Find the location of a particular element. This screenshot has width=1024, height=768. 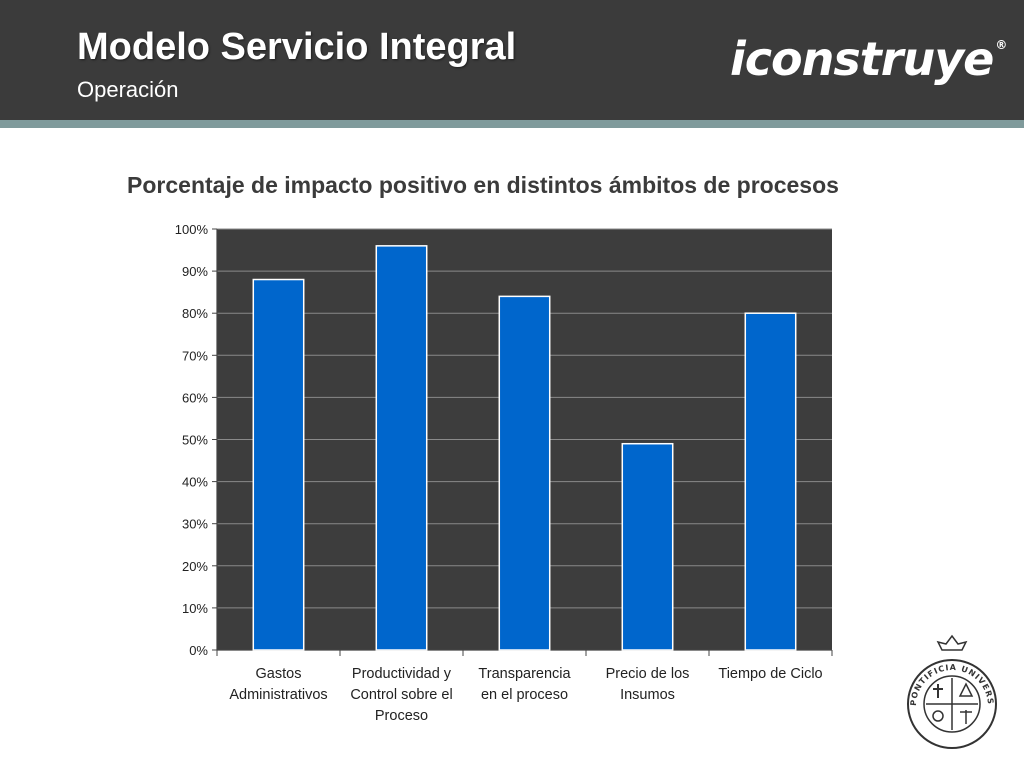

y-tick-label: 60% is located at coordinates (195, 397).